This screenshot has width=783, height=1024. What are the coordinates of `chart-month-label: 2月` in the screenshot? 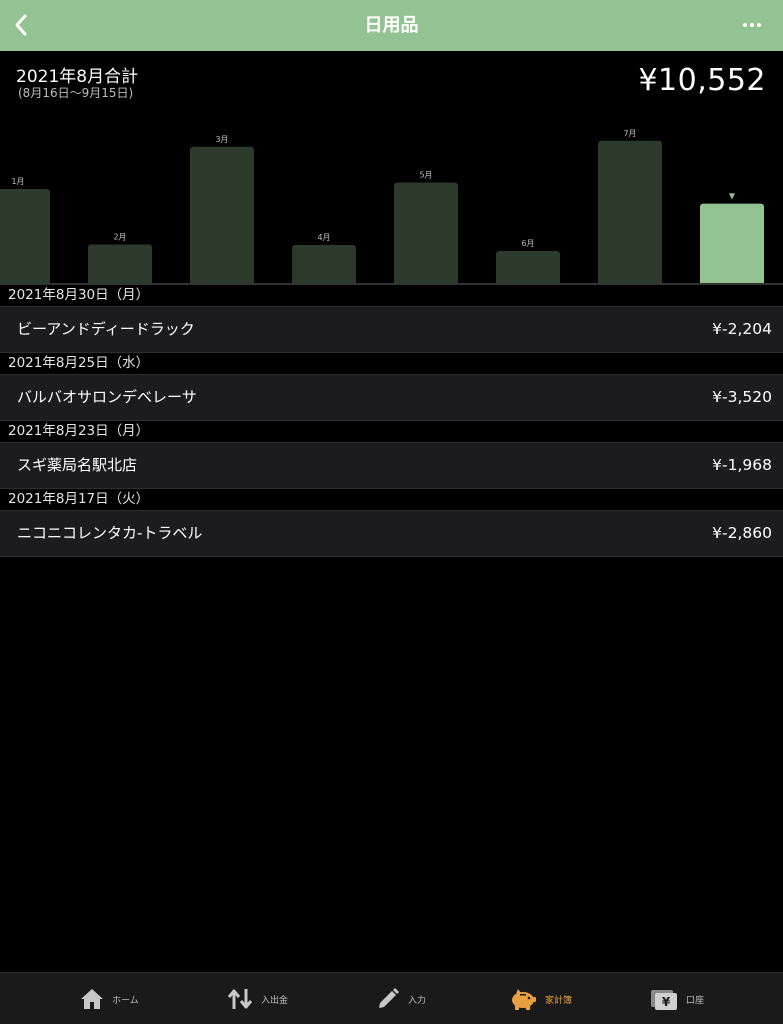 It's located at (119, 237).